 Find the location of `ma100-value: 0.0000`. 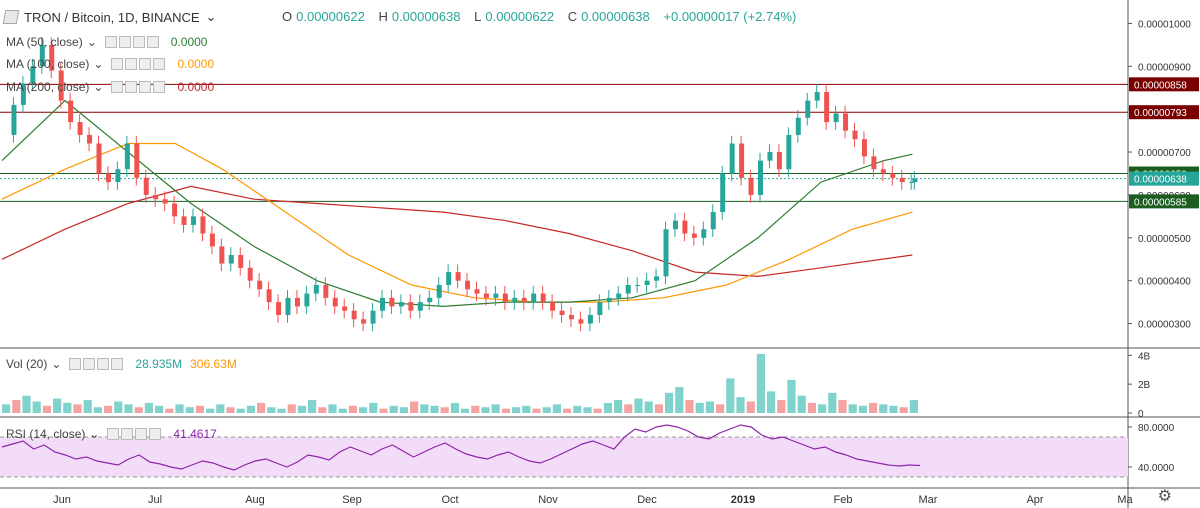

ma100-value: 0.0000 is located at coordinates (196, 64).